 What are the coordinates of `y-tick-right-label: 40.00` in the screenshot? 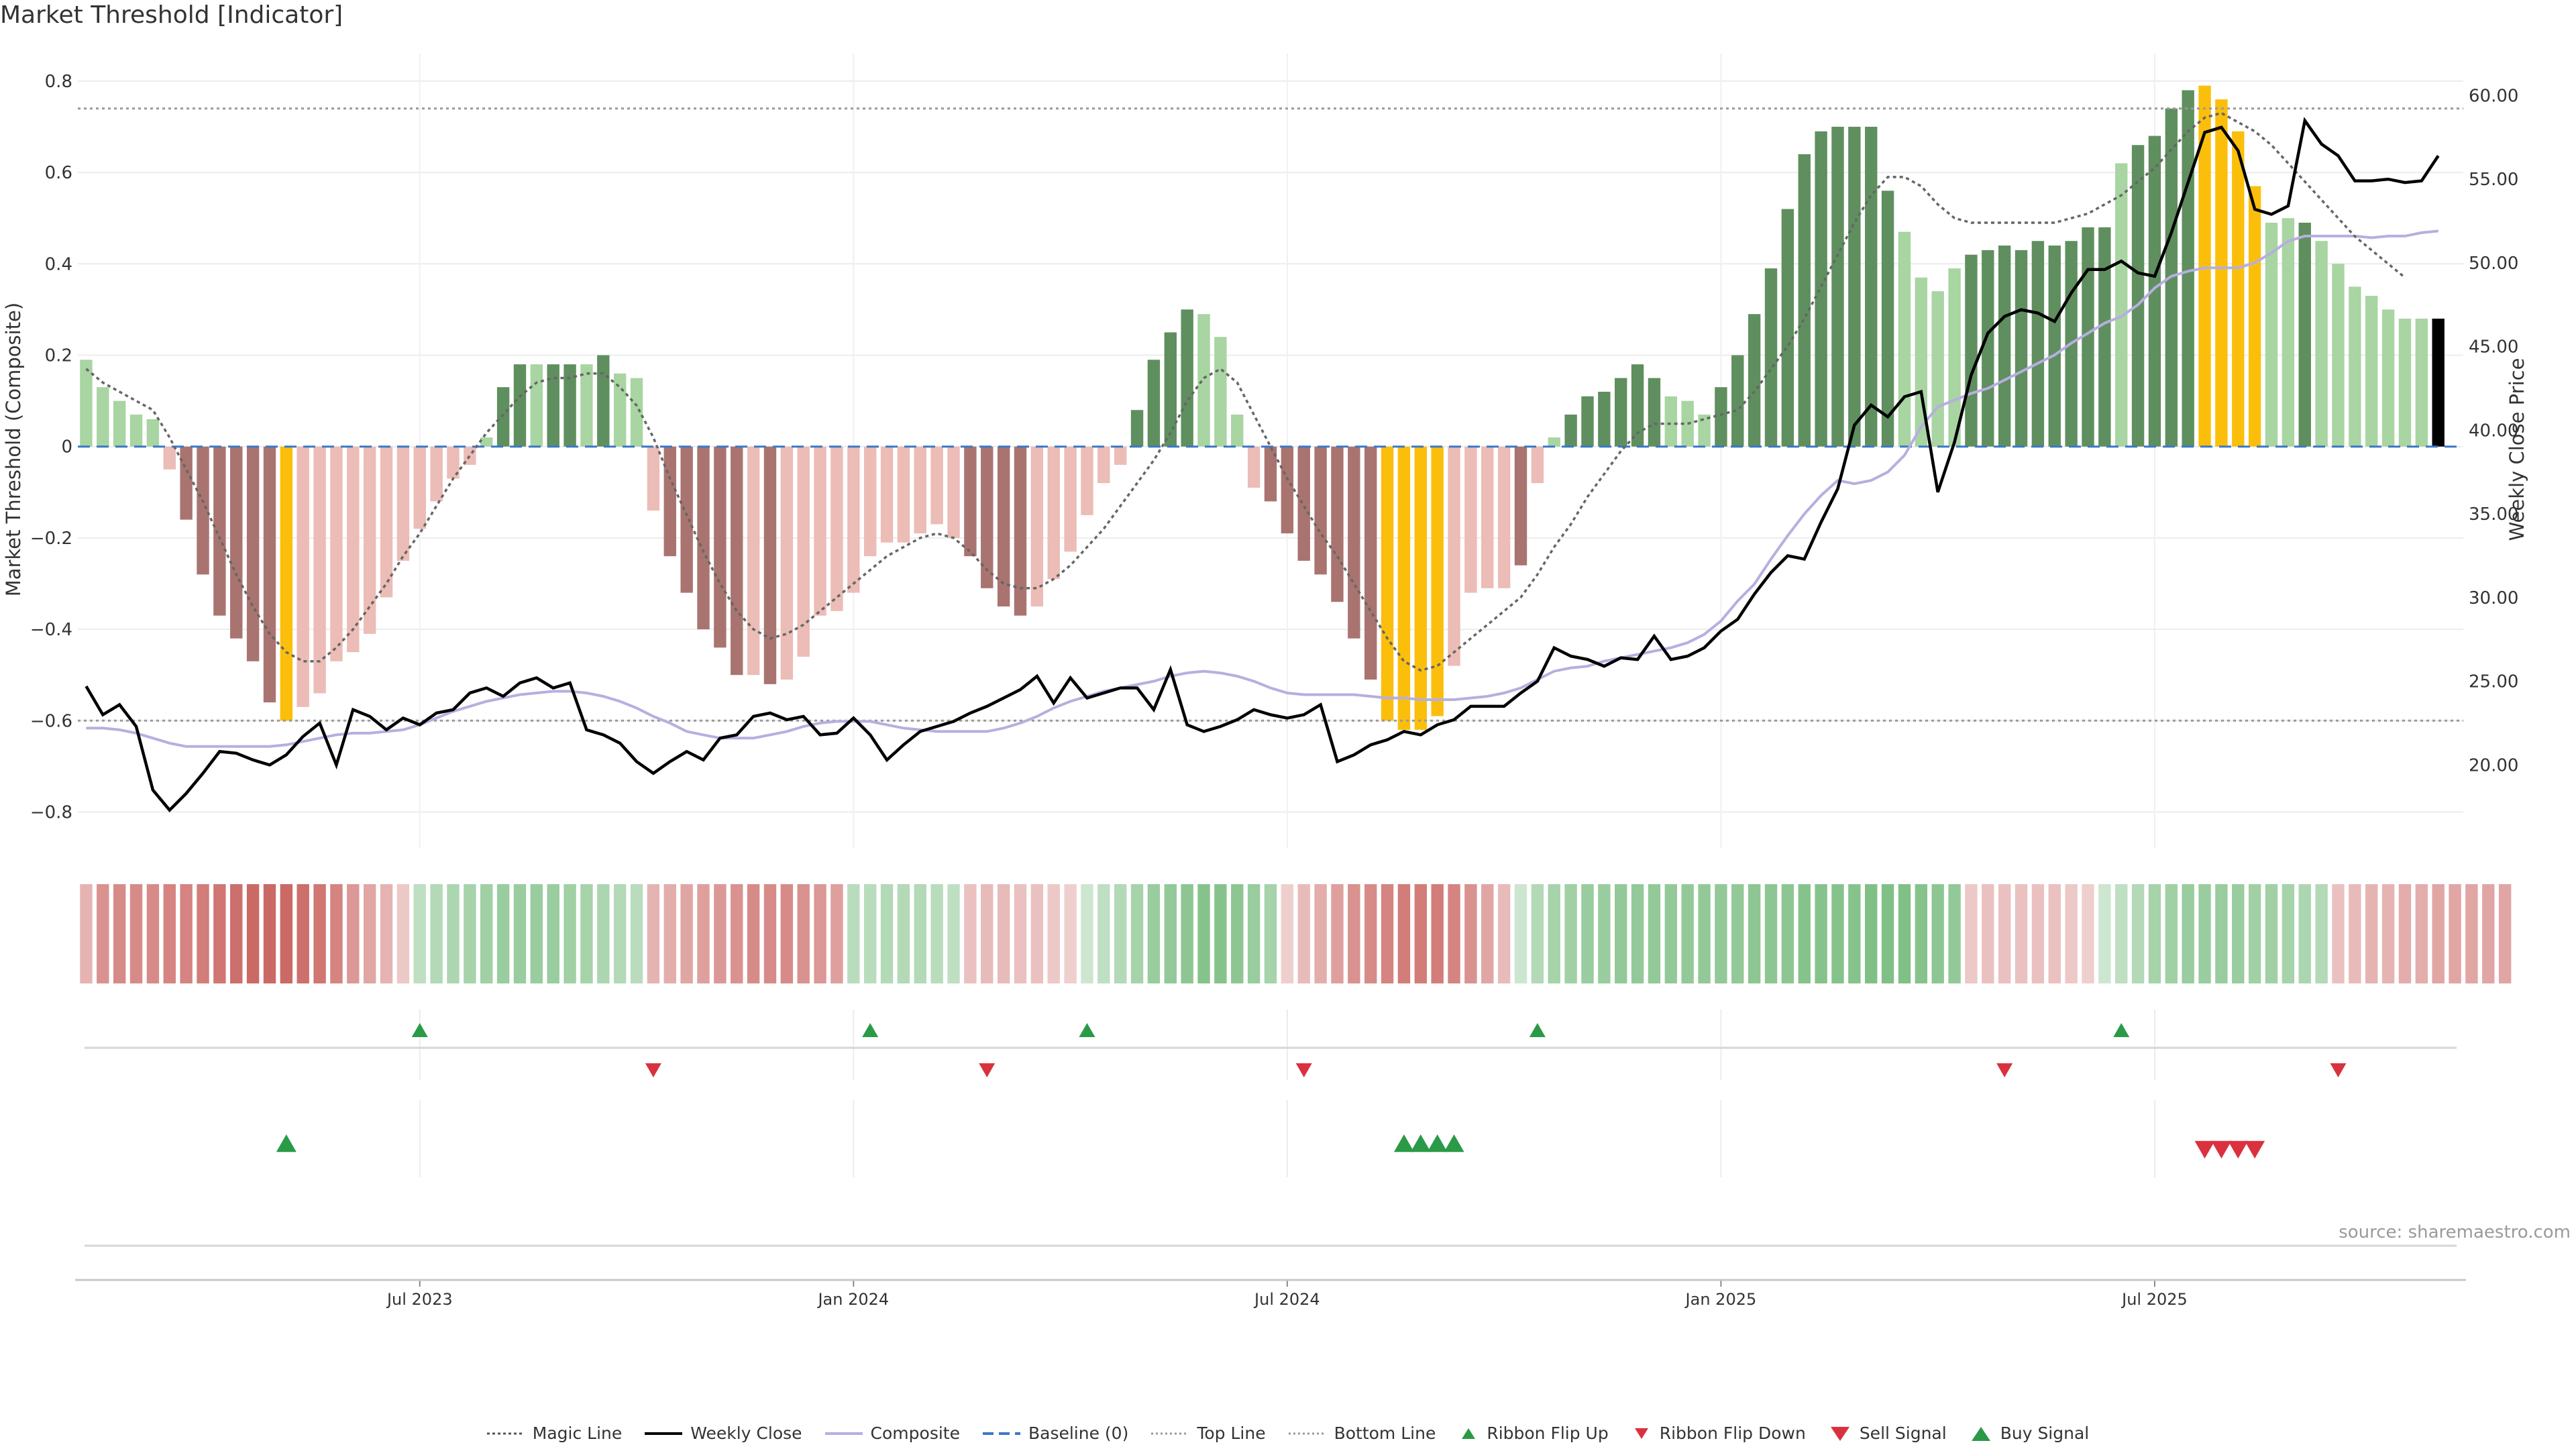 It's located at (2493, 431).